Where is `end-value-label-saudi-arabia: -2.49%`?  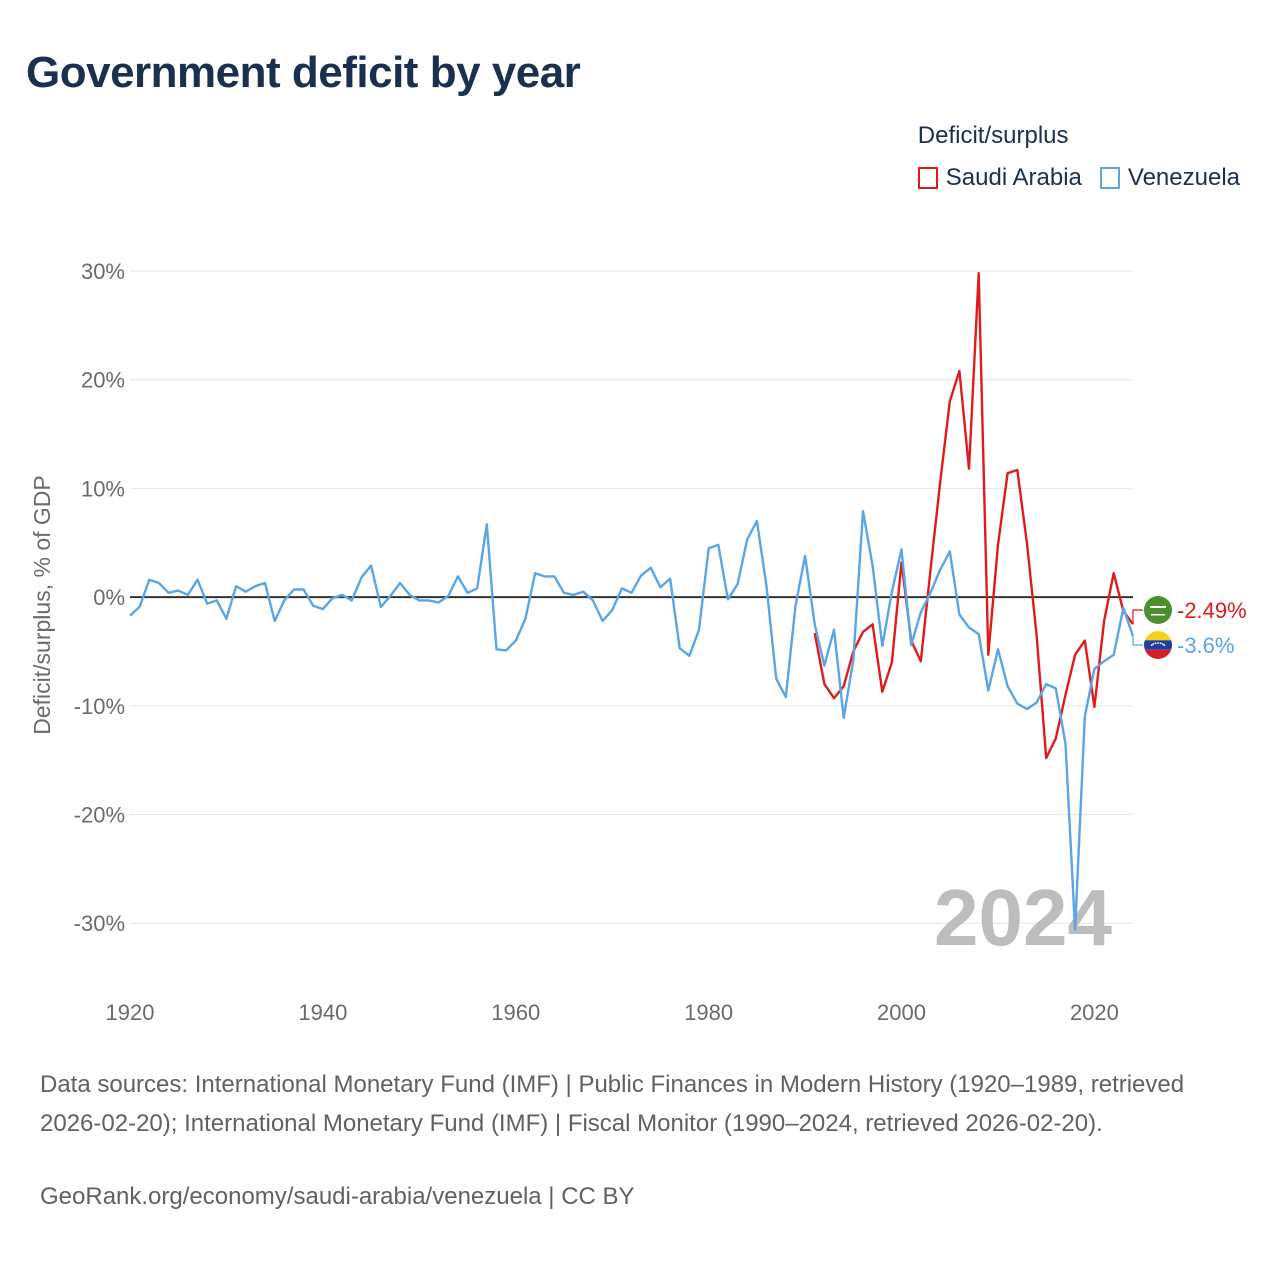
end-value-label-saudi-arabia: -2.49% is located at coordinates (1212, 610).